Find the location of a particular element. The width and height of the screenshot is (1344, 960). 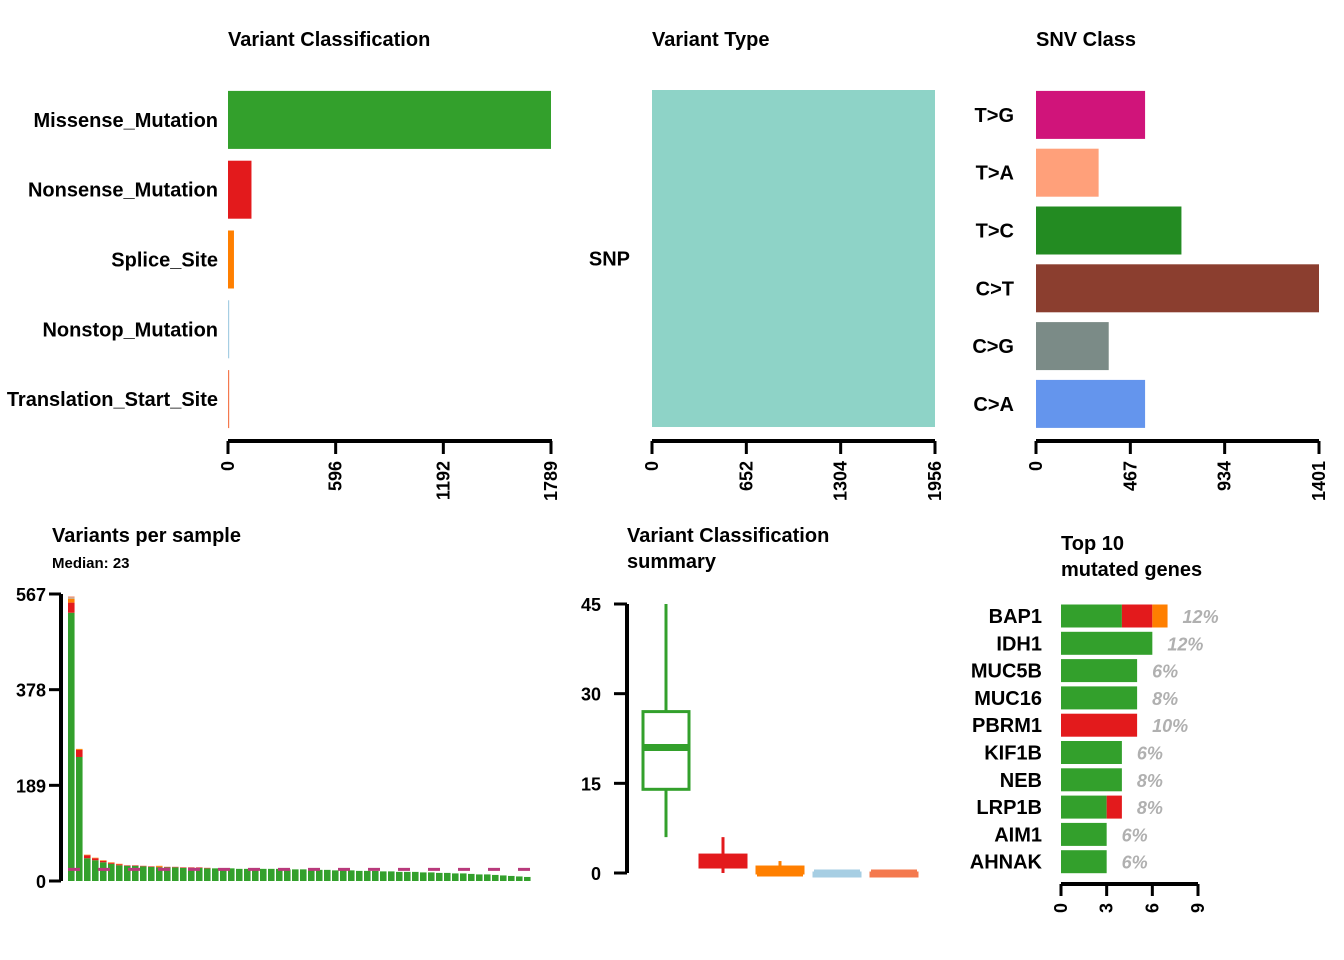

top10-title-line1: Top 10 is located at coordinates (1092, 544).